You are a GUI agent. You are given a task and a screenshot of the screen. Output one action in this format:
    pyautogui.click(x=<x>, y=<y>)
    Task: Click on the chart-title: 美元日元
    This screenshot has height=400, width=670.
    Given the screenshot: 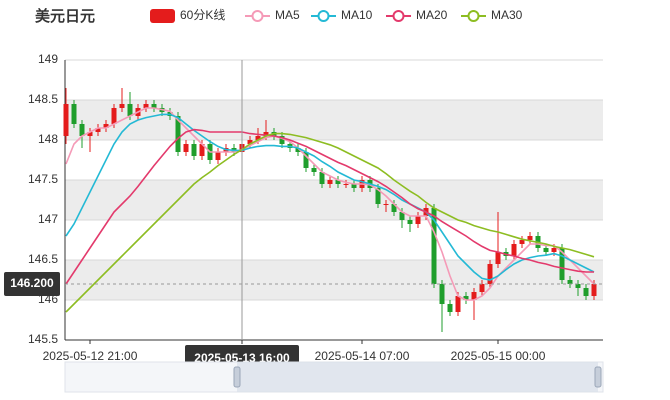 What is the action you would take?
    pyautogui.click(x=65, y=16)
    